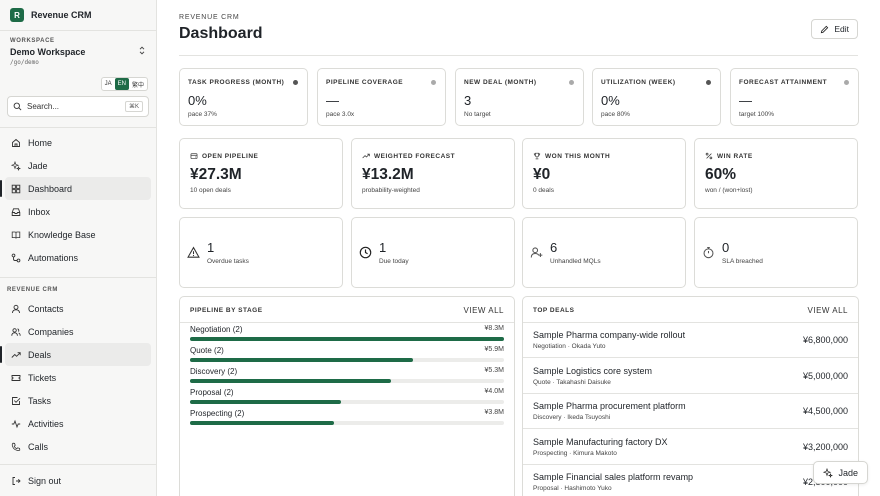 This screenshot has height=496, width=880. What do you see at coordinates (537, 156) in the screenshot?
I see `trophy-icon` at bounding box center [537, 156].